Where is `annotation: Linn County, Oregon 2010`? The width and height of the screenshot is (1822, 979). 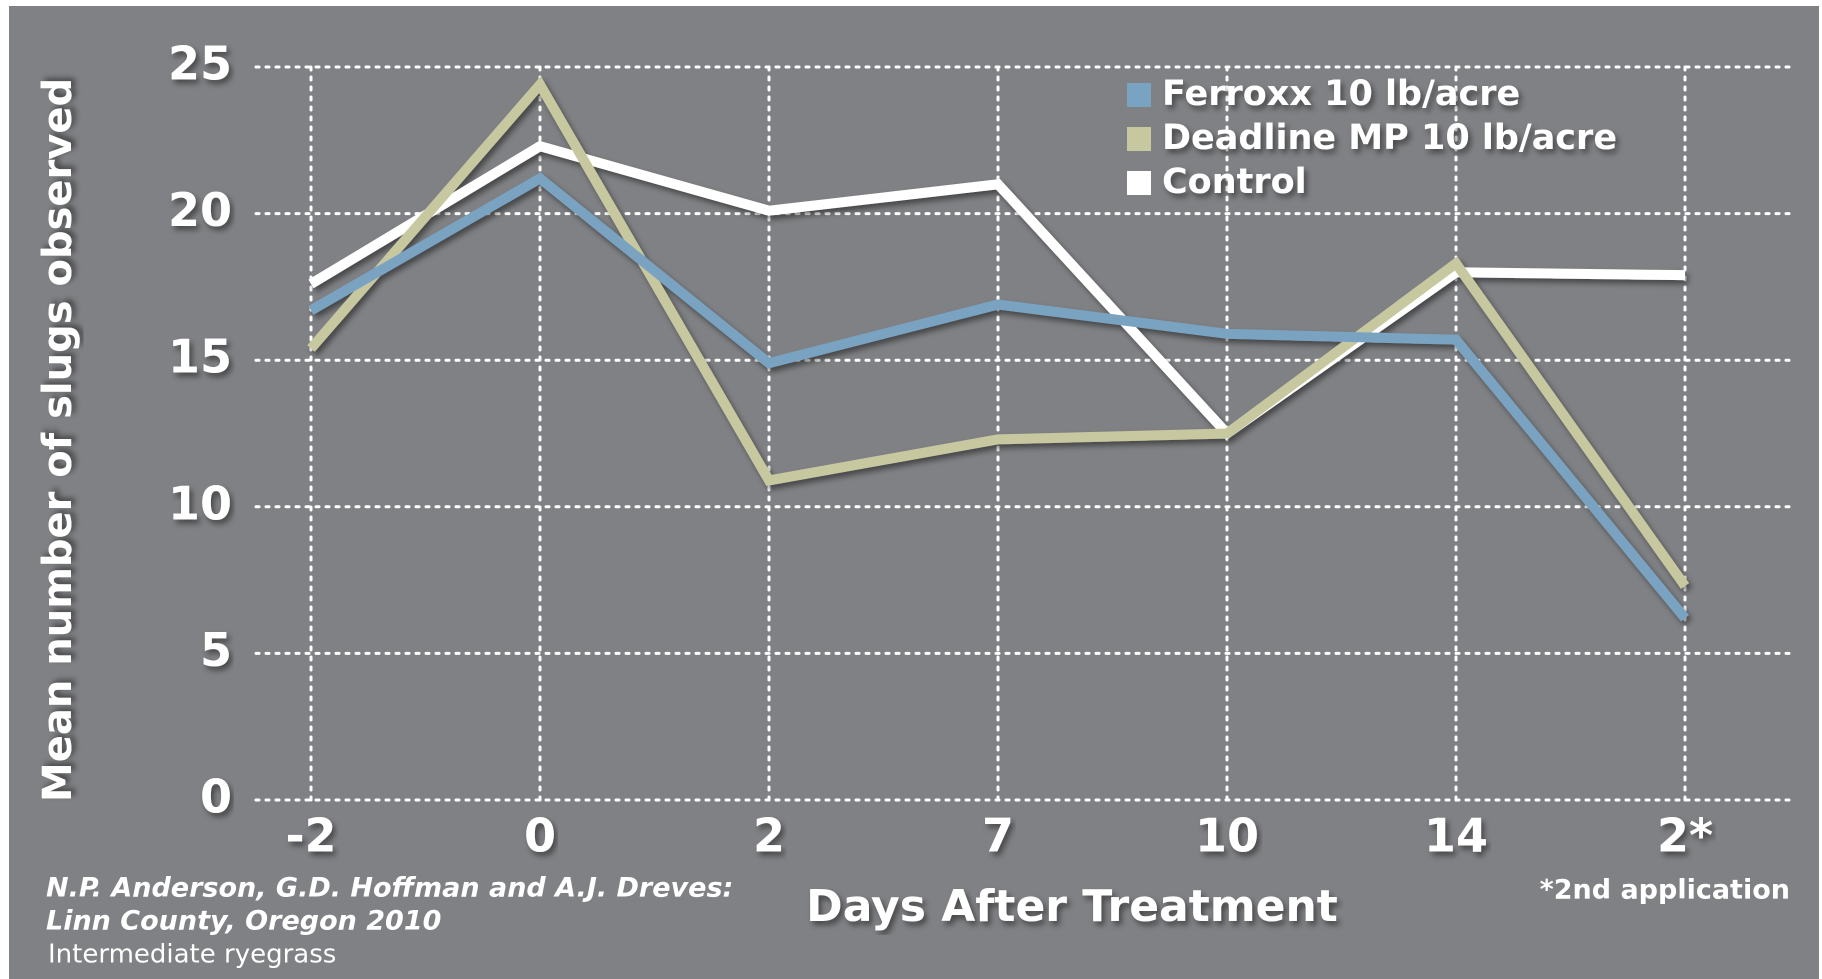
annotation: Linn County, Oregon 2010 is located at coordinates (243, 921).